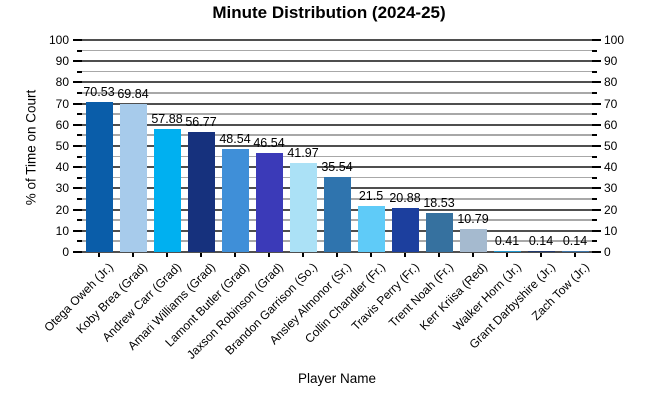  I want to click on y-tick-label-left: 100, so click(58, 40).